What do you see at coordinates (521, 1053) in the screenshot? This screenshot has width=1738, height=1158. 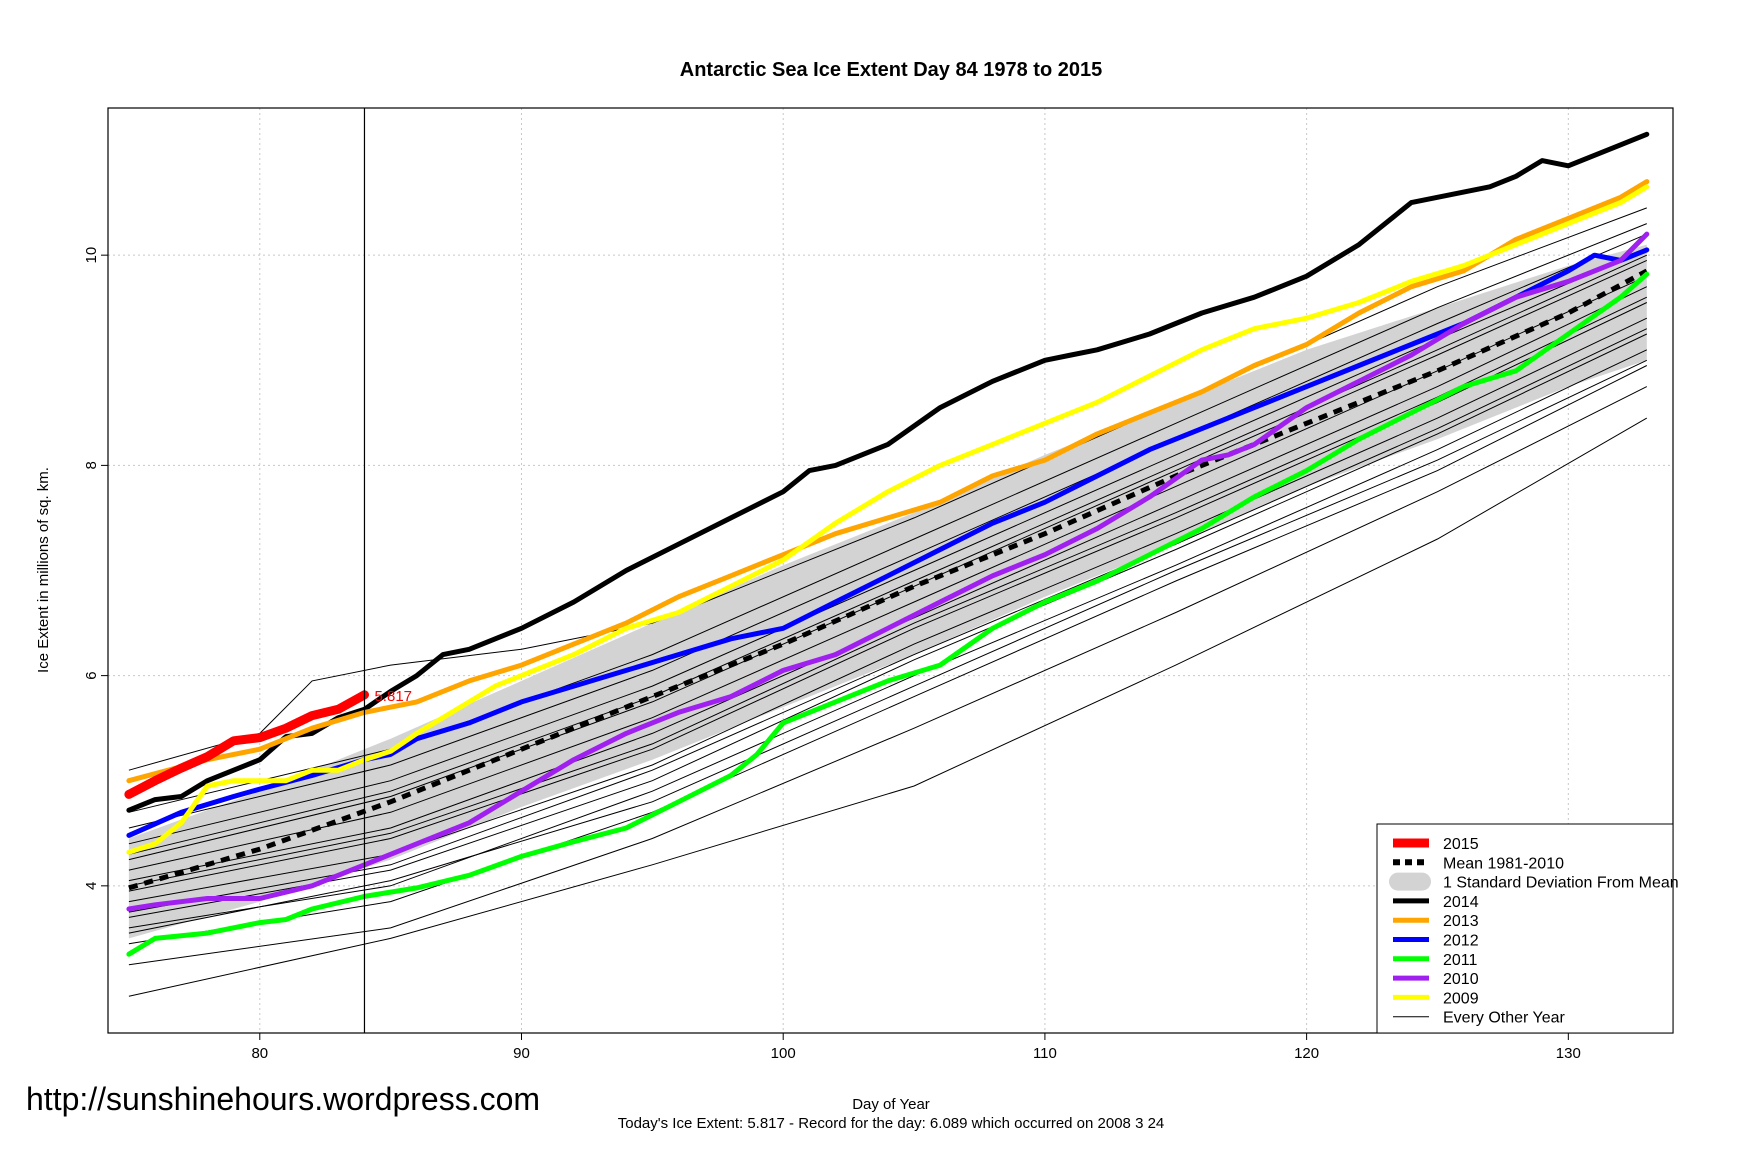 I see `x-tick-label: 90` at bounding box center [521, 1053].